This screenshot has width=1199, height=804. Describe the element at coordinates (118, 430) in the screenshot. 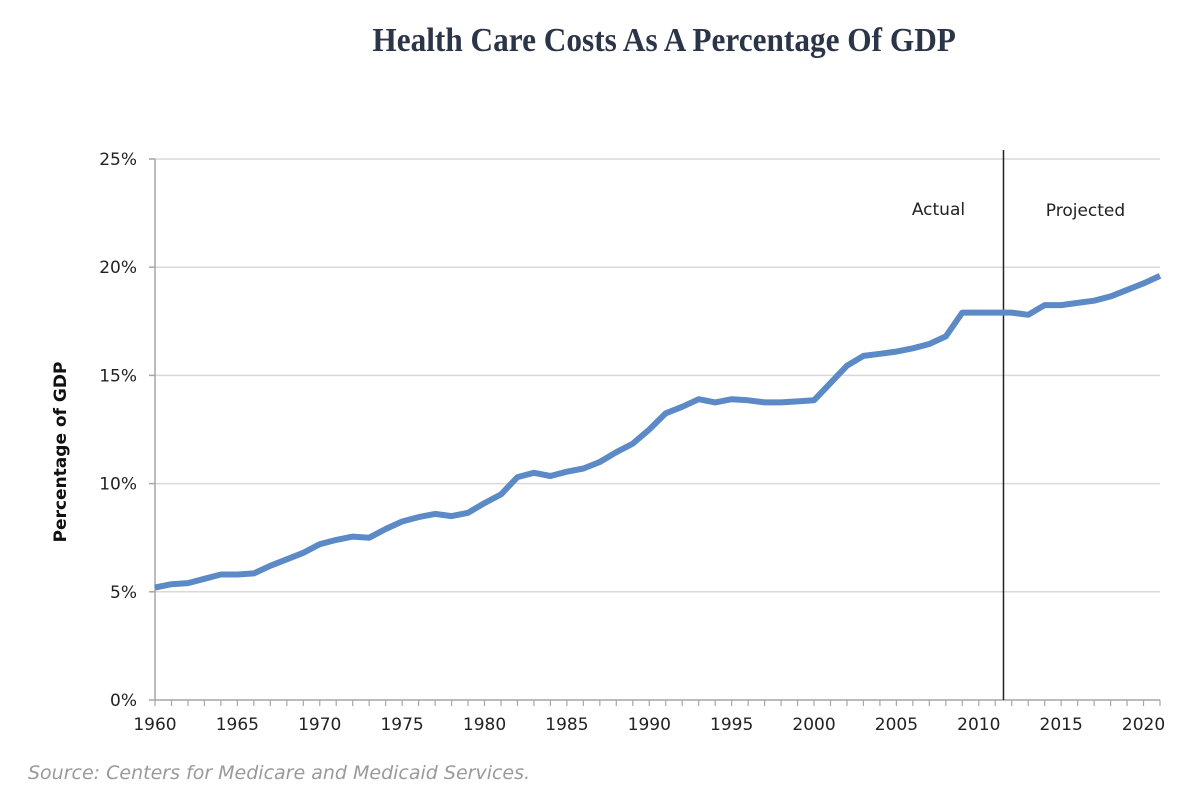

I see `y-tick-labels: 0% 5% 10% 15% 20% 25%` at that location.